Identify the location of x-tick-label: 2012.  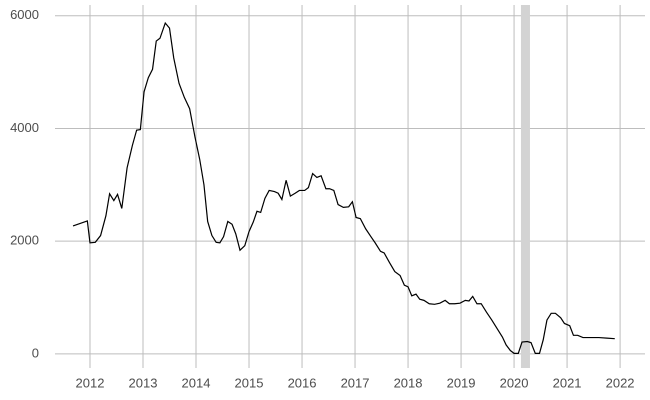
(90, 382).